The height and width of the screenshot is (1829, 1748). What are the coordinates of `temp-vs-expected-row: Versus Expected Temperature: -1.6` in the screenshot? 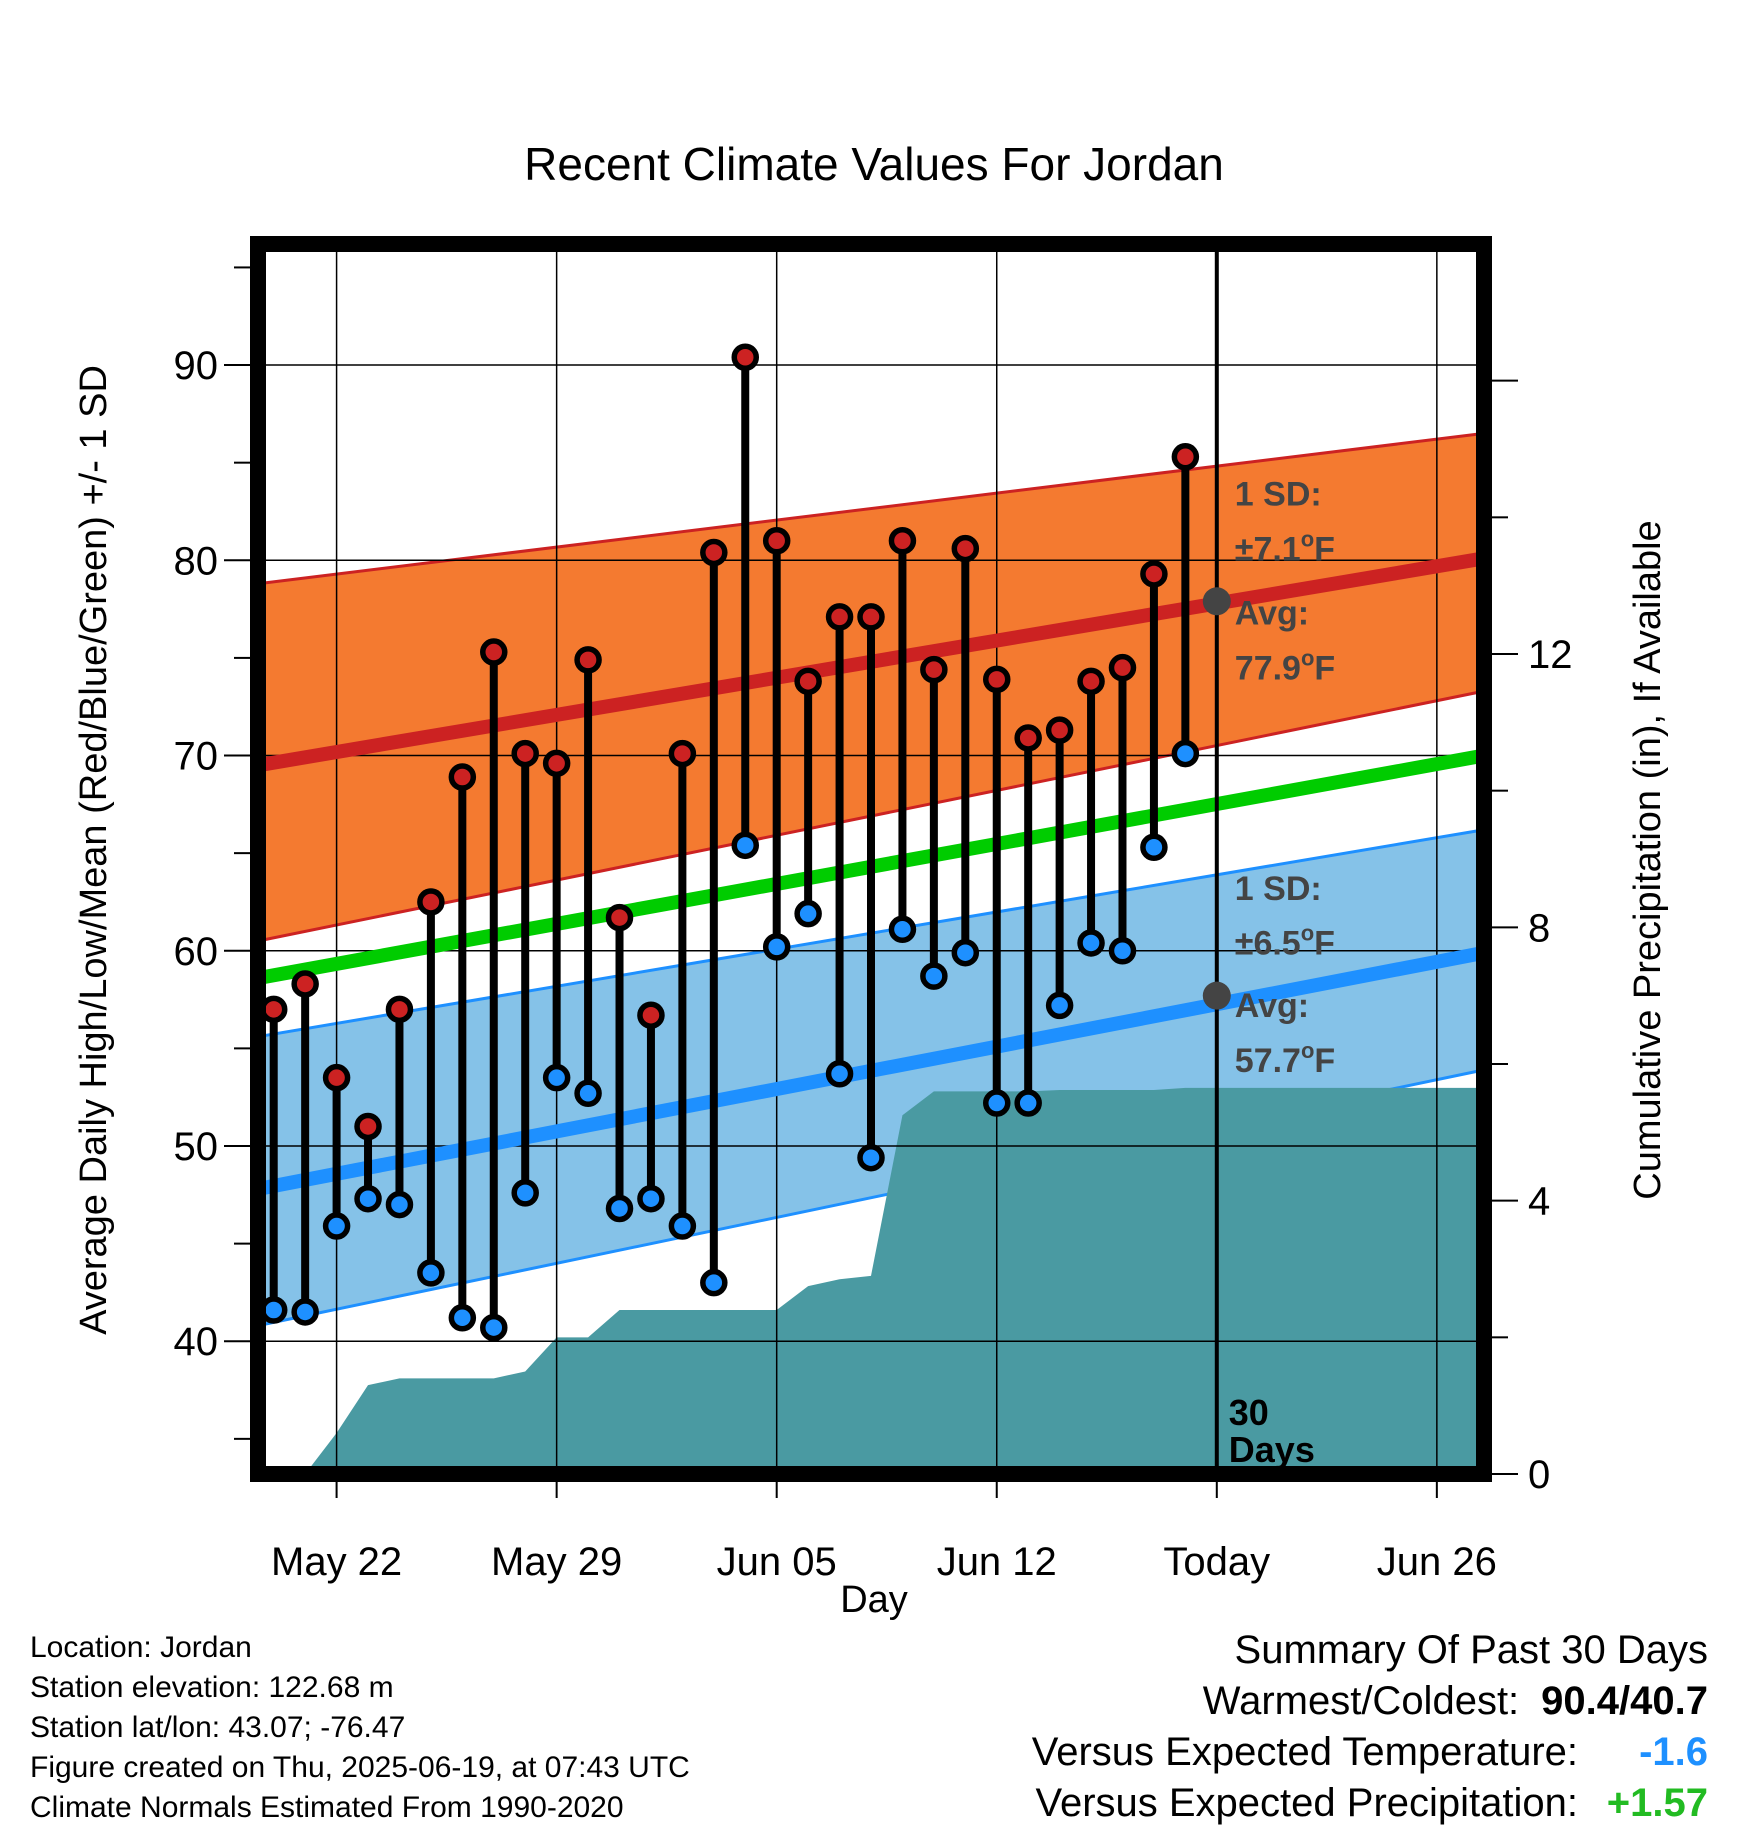 It's located at (1370, 1752).